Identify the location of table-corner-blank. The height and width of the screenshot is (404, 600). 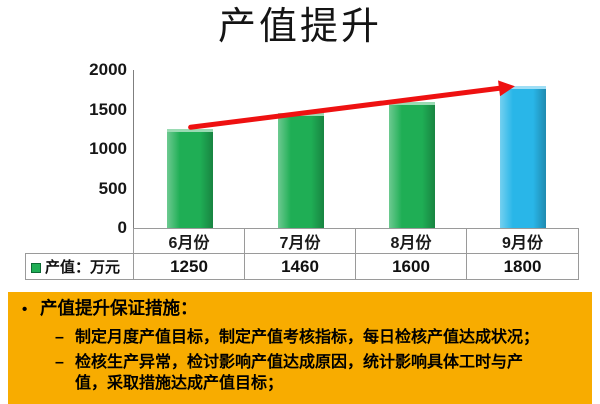
(80, 241).